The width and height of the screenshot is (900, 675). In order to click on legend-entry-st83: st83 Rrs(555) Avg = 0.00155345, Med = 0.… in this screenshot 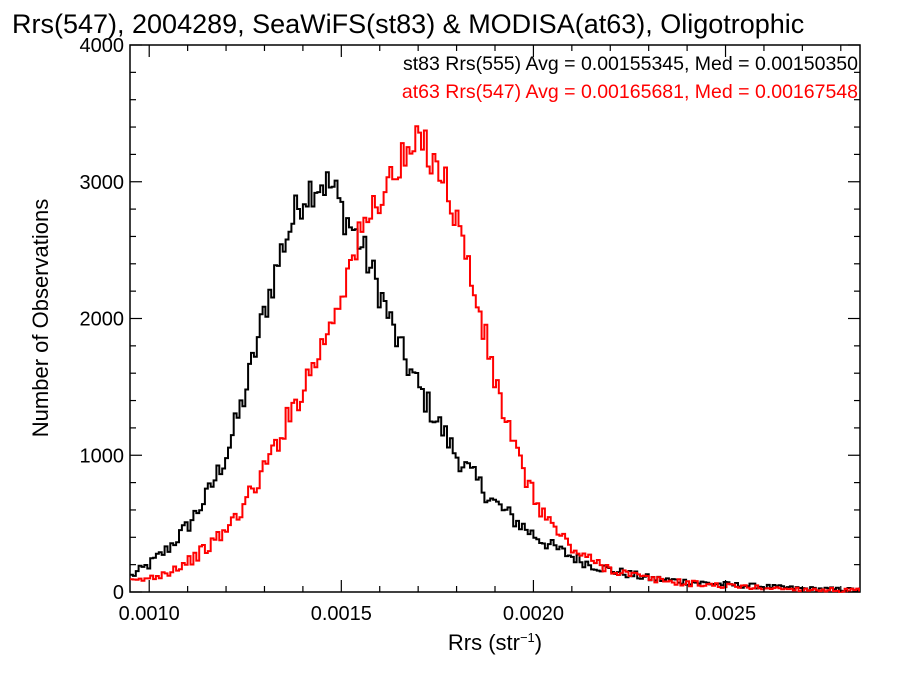, I will do `click(630, 64)`.